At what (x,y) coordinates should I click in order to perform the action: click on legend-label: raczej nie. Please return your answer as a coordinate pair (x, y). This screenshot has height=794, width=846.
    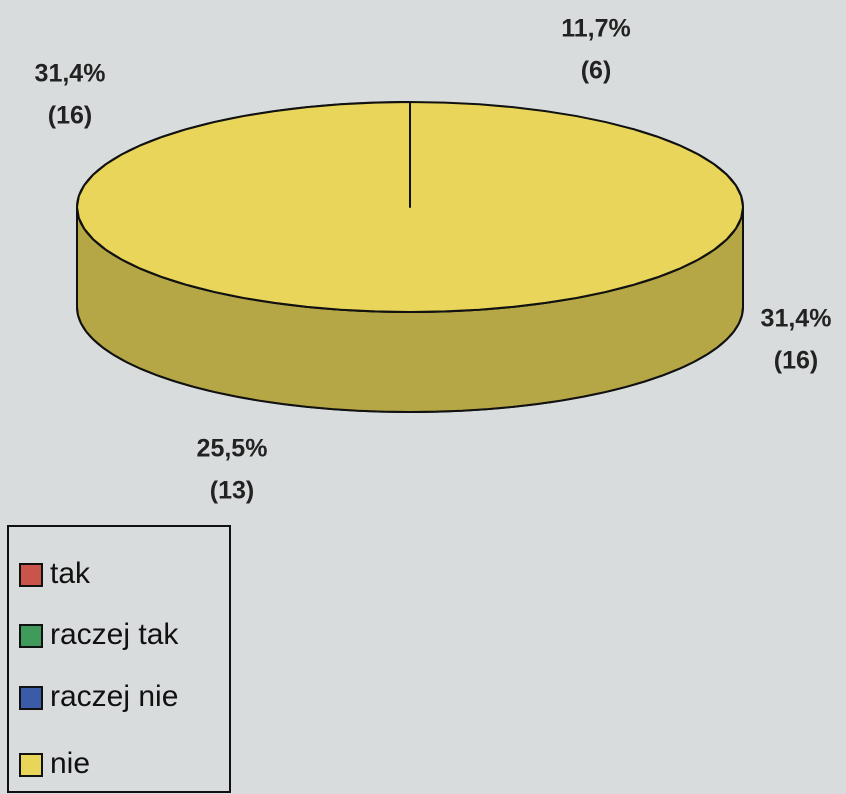
    Looking at the image, I should click on (114, 696).